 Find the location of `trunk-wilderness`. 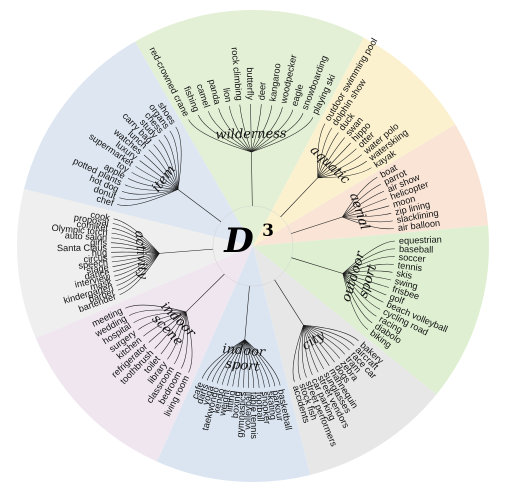

trunk-wilderness is located at coordinates (252, 179).